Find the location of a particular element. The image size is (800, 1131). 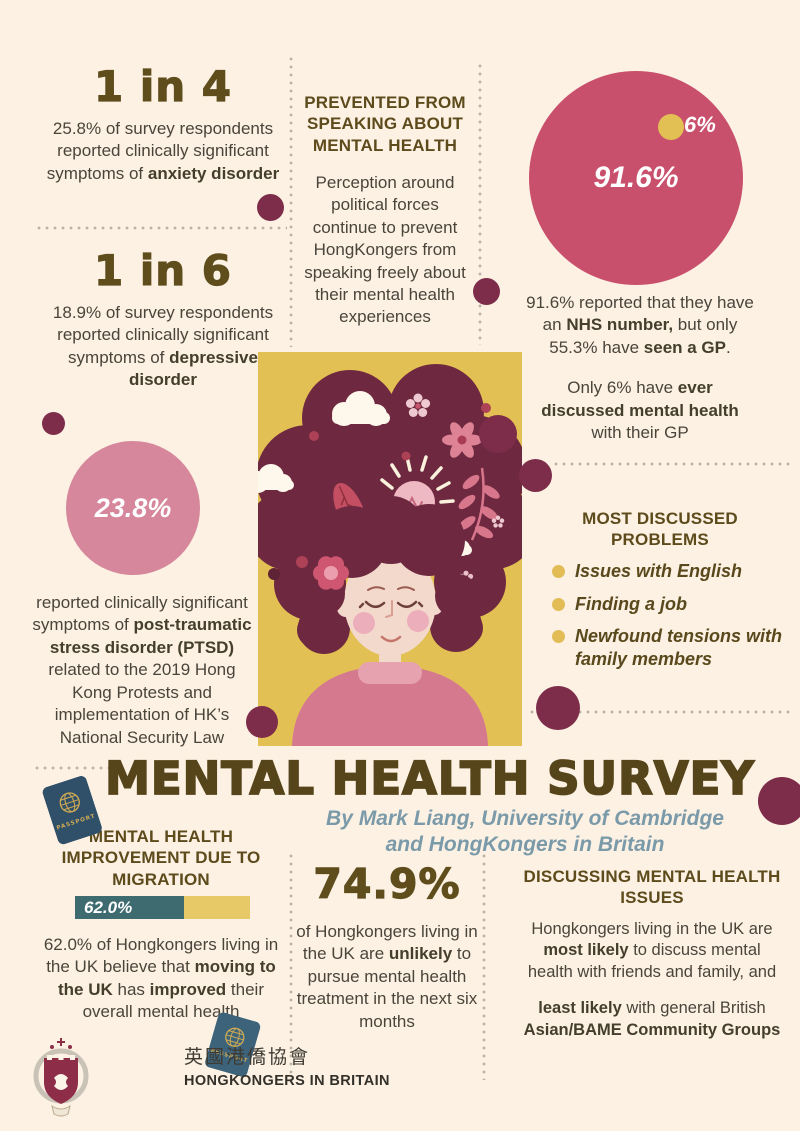

stat-anxiety-headline: 1 in 4 is located at coordinates (162, 86).